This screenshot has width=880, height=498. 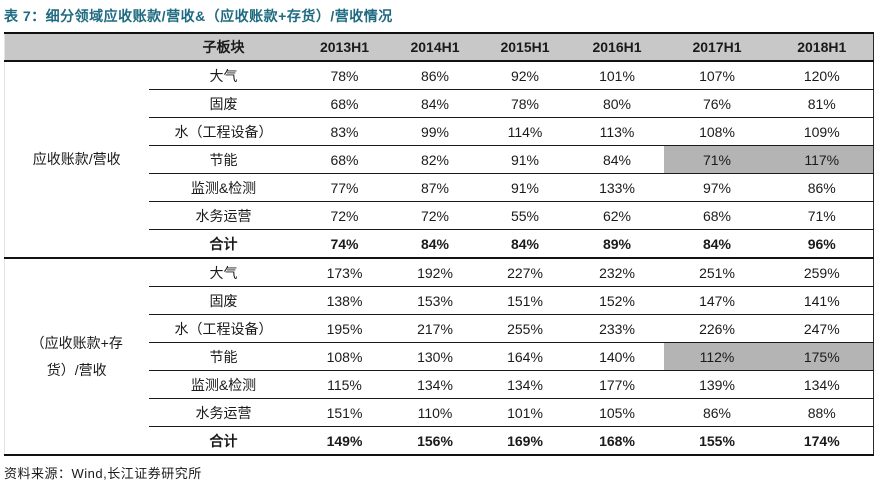 What do you see at coordinates (435, 131) in the screenshot?
I see `value-cell: 99%` at bounding box center [435, 131].